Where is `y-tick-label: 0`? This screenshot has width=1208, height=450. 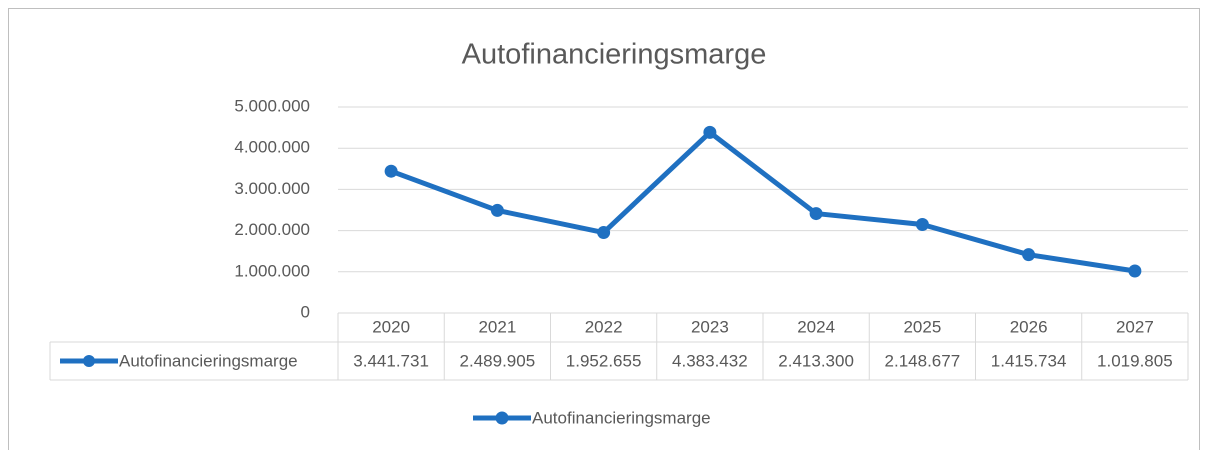
y-tick-label: 0 is located at coordinates (305, 311).